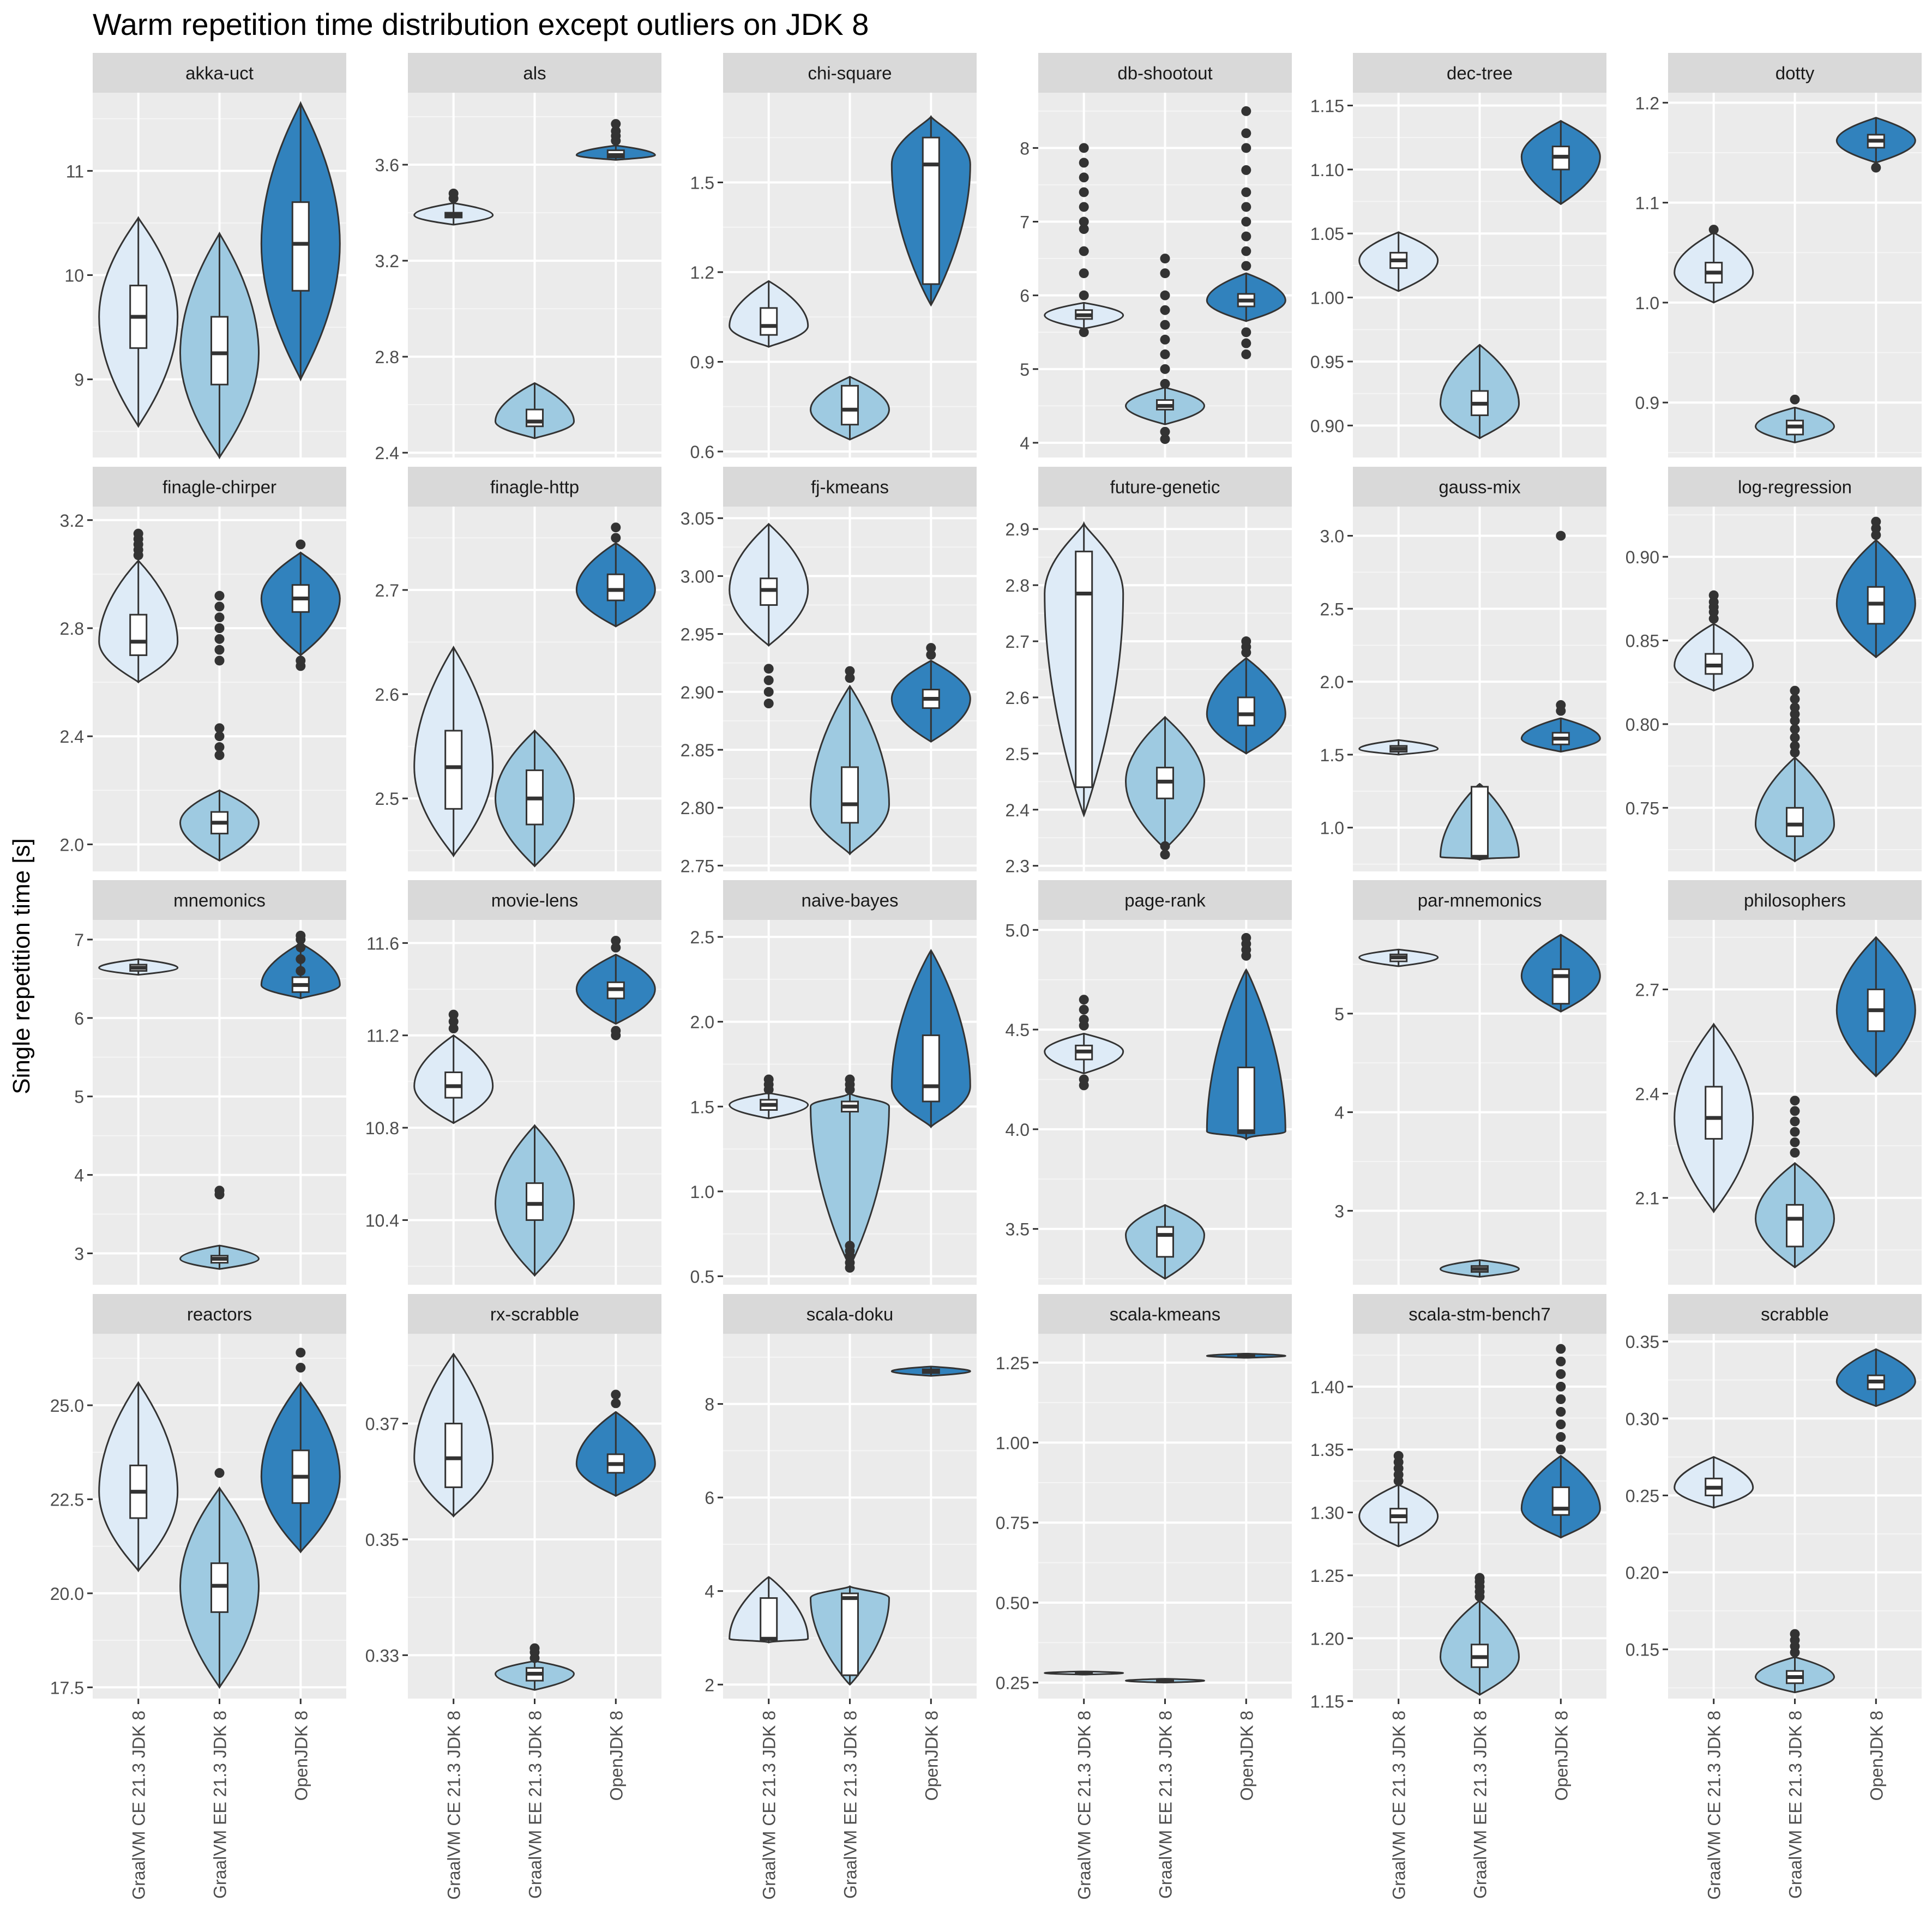 The width and height of the screenshot is (1932, 1932). What do you see at coordinates (702, 183) in the screenshot?
I see `y-tick-label: 1.5` at bounding box center [702, 183].